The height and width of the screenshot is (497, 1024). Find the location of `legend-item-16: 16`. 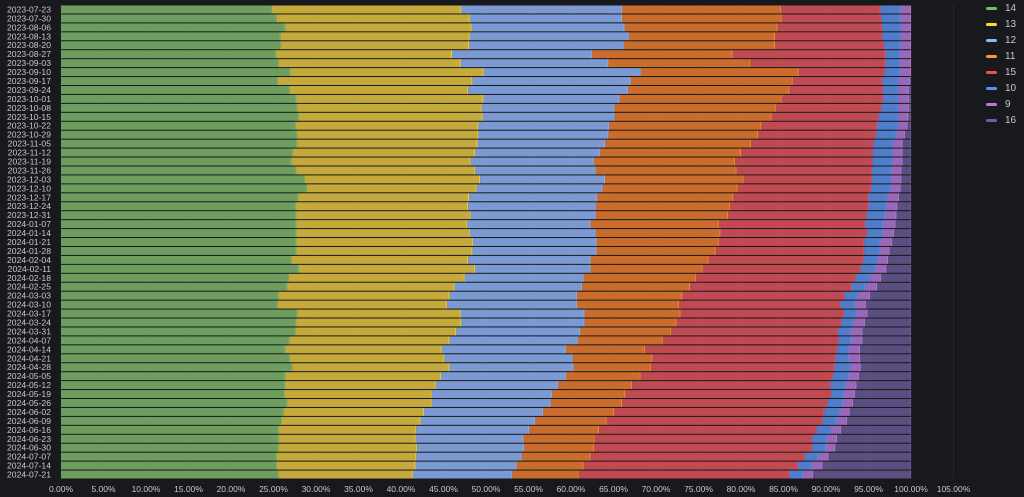

legend-item-16: 16 is located at coordinates (1001, 120).